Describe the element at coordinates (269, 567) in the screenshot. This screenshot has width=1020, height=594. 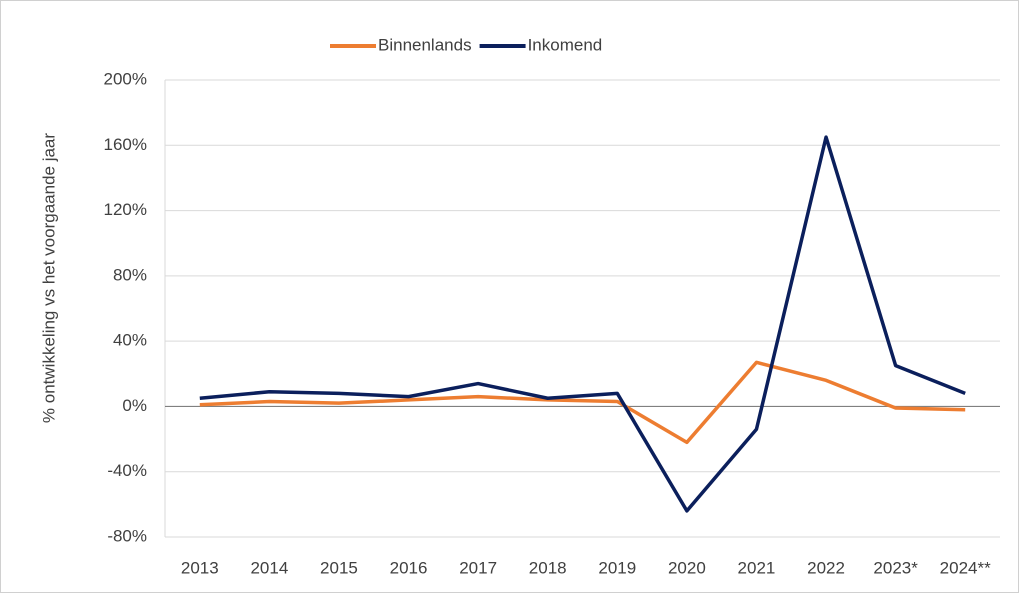
I see `x-tick-label: 2014` at that location.